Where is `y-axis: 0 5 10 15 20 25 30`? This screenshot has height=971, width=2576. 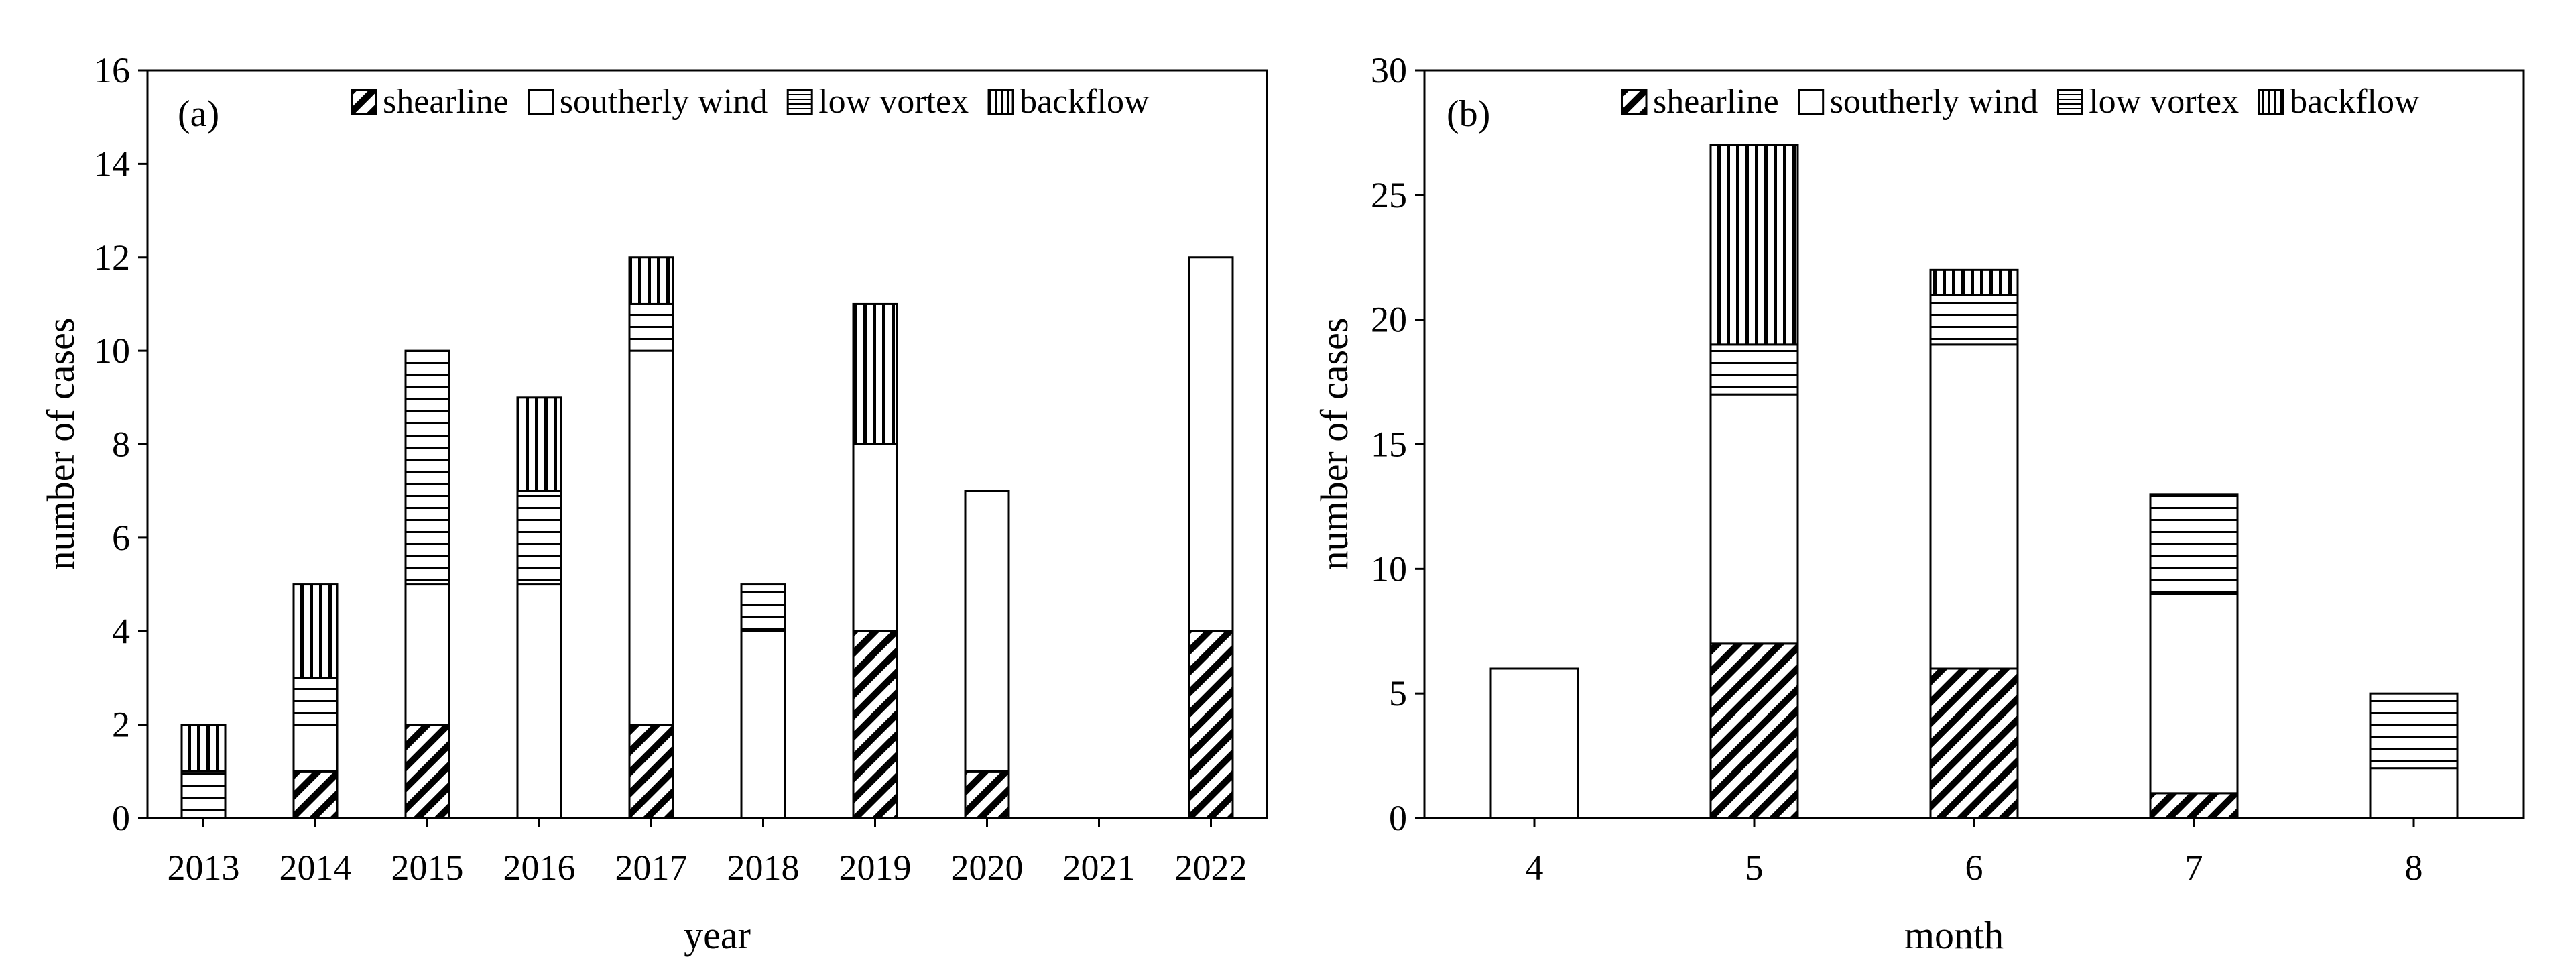
y-axis: 0 5 10 15 20 25 30 is located at coordinates (1398, 444).